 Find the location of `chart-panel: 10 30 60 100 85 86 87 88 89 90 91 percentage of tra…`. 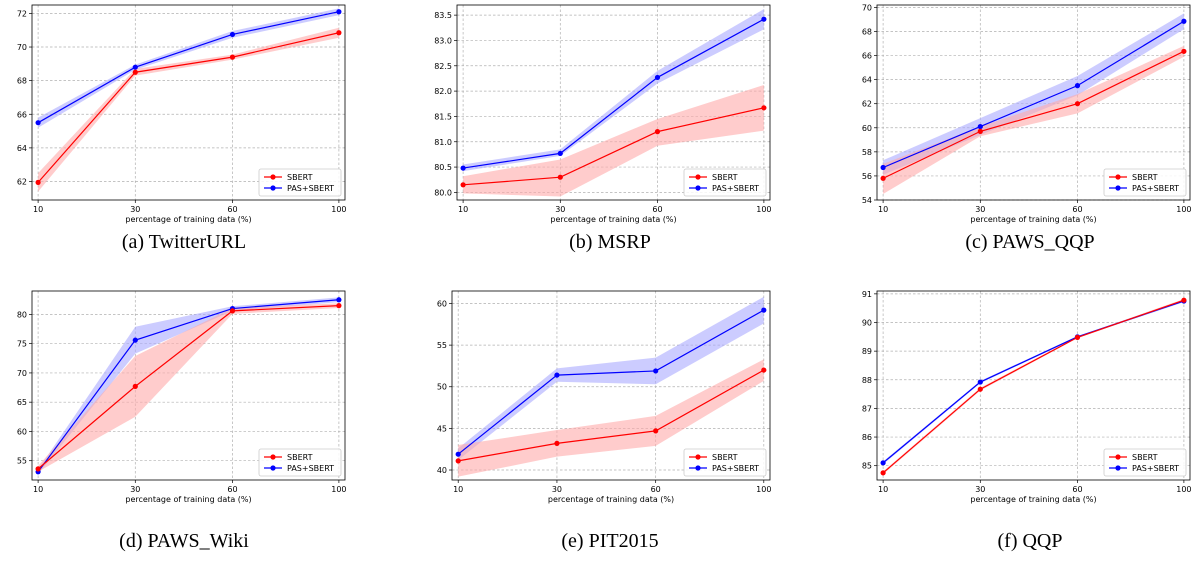

chart-panel: 10 30 60 100 85 86 87 88 89 90 91 percentage of tra… is located at coordinates (1027, 421).